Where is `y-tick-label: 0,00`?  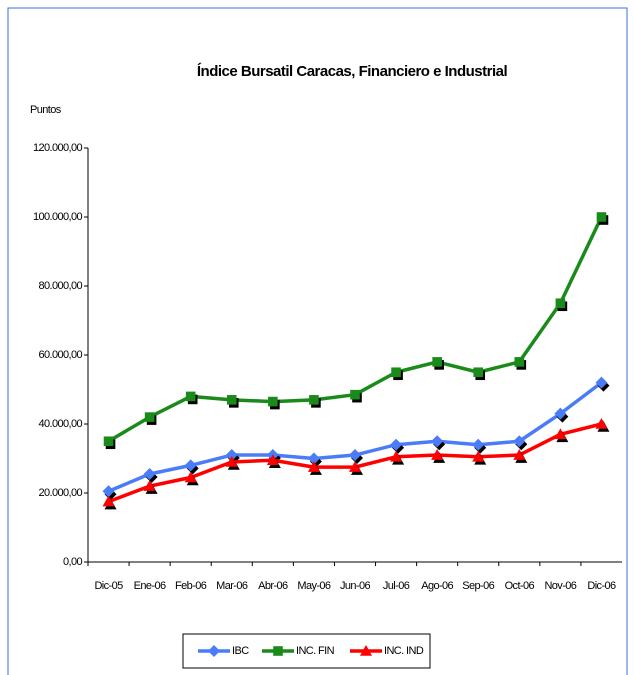
y-tick-label: 0,00 is located at coordinates (72, 562).